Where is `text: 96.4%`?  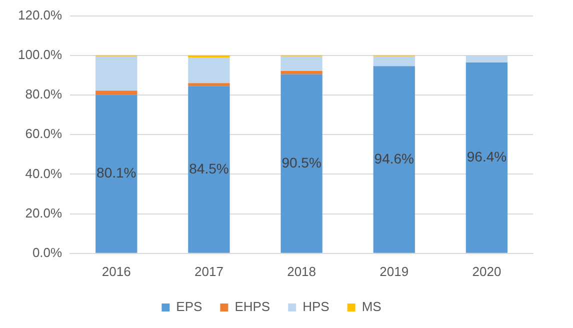
text: 96.4% is located at coordinates (486, 156).